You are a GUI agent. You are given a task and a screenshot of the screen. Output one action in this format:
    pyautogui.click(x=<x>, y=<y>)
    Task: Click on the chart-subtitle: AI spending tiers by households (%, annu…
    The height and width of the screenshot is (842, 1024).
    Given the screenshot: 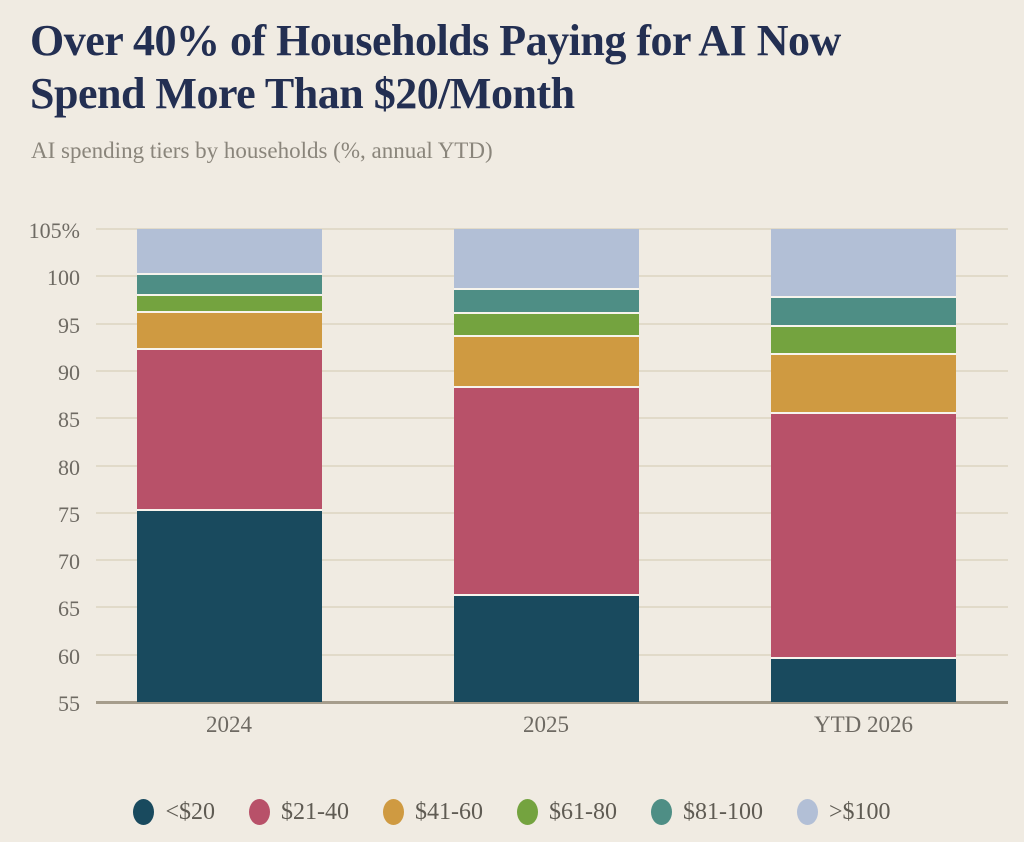 What is the action you would take?
    pyautogui.click(x=262, y=150)
    